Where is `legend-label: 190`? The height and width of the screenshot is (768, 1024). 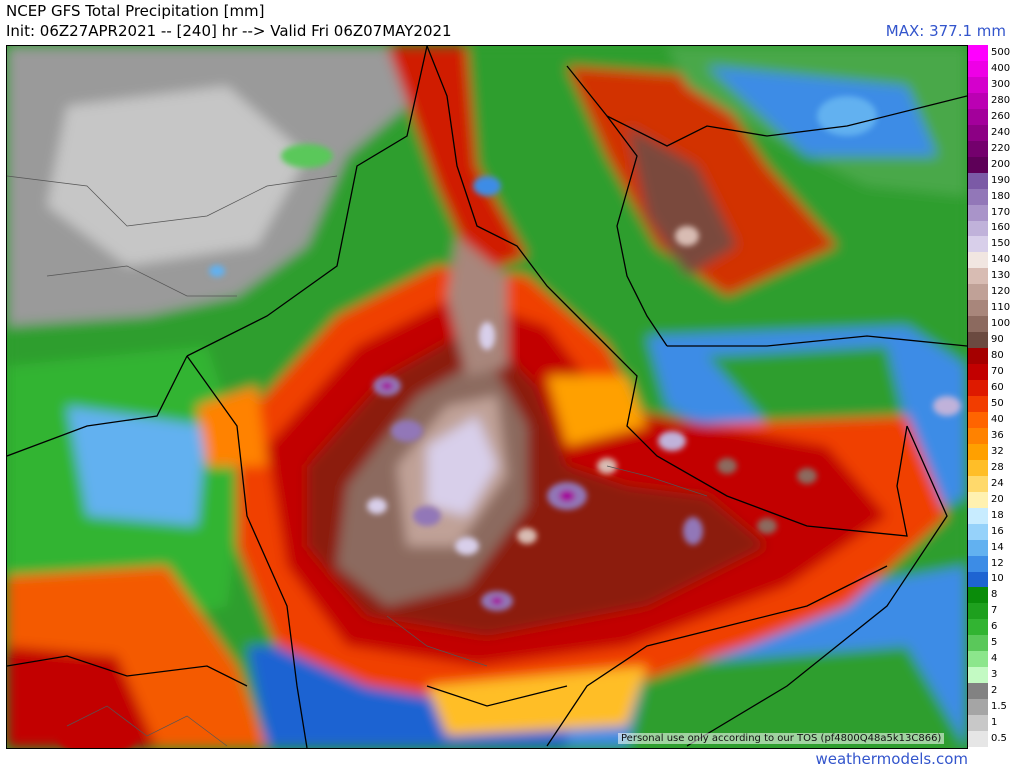 legend-label: 190 is located at coordinates (1001, 180).